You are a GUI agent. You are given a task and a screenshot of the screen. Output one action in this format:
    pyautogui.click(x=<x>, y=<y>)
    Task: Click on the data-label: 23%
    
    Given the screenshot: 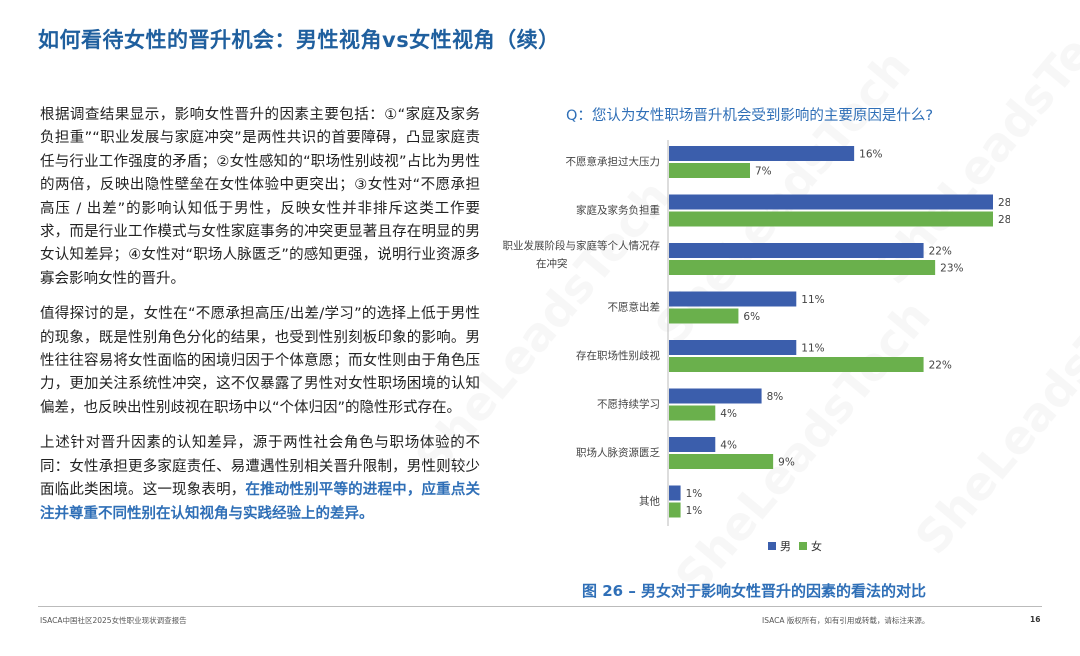 What is the action you would take?
    pyautogui.click(x=951, y=269)
    